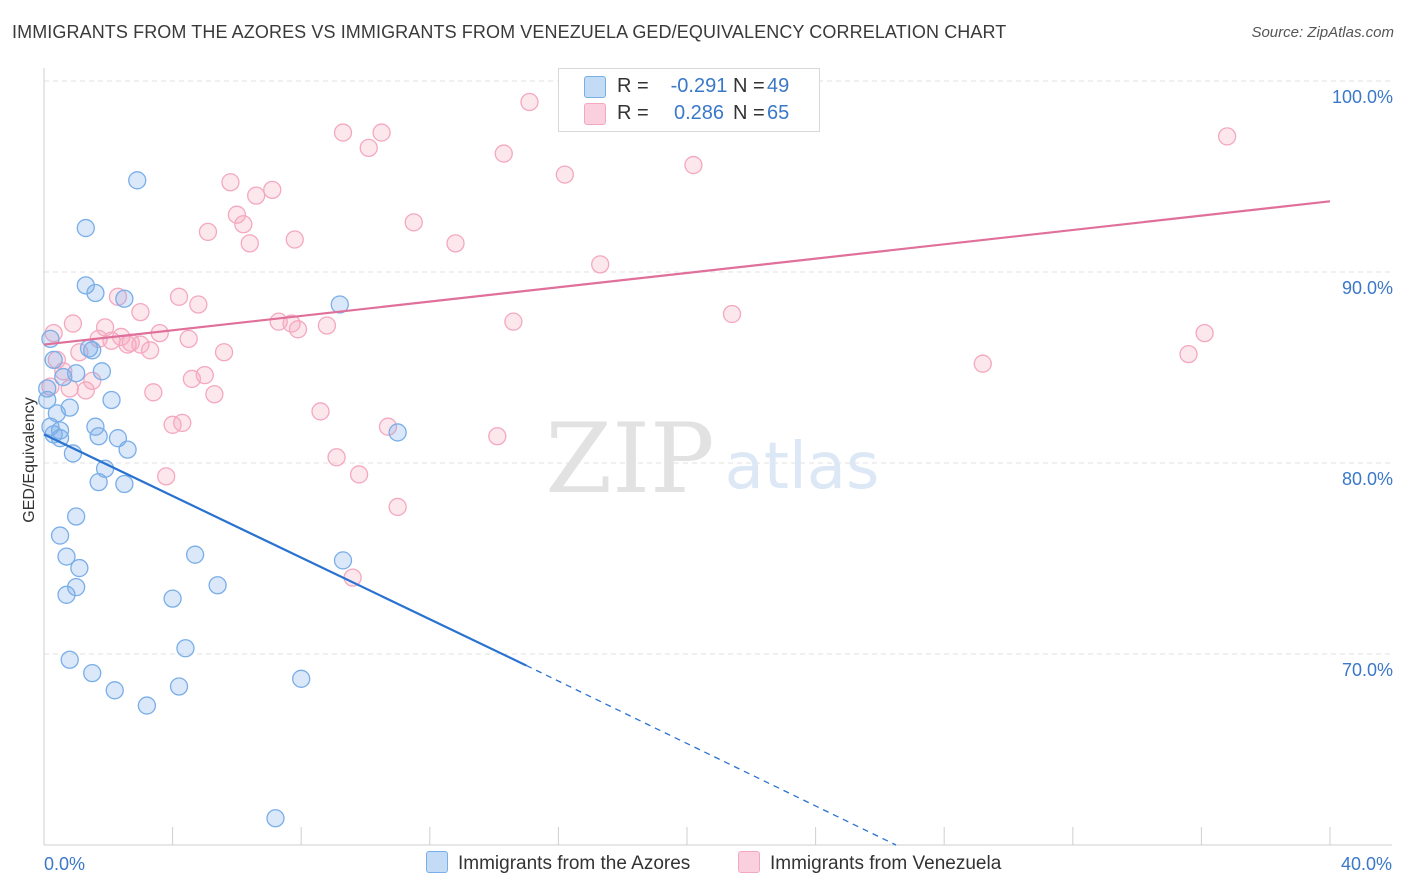  I want to click on source-credit: Source: ZipAtlas.com, so click(1322, 32).